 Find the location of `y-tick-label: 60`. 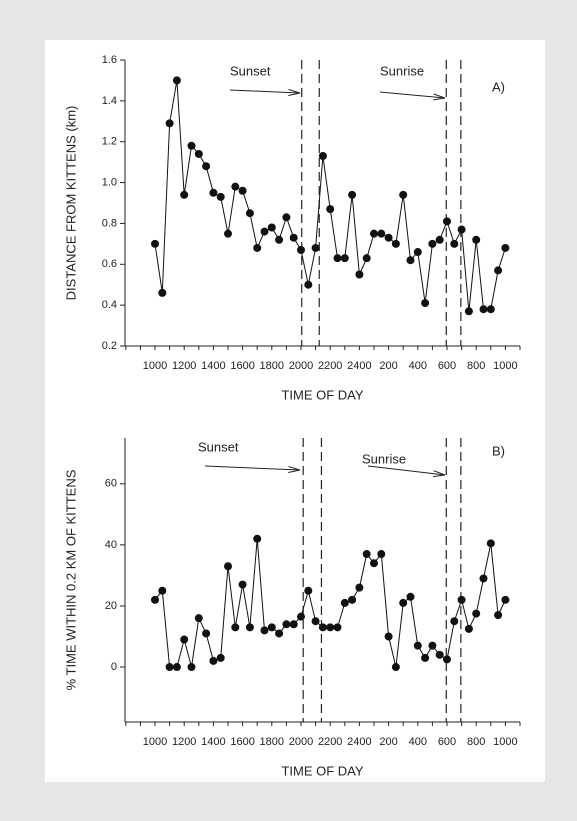

y-tick-label: 60 is located at coordinates (111, 484).